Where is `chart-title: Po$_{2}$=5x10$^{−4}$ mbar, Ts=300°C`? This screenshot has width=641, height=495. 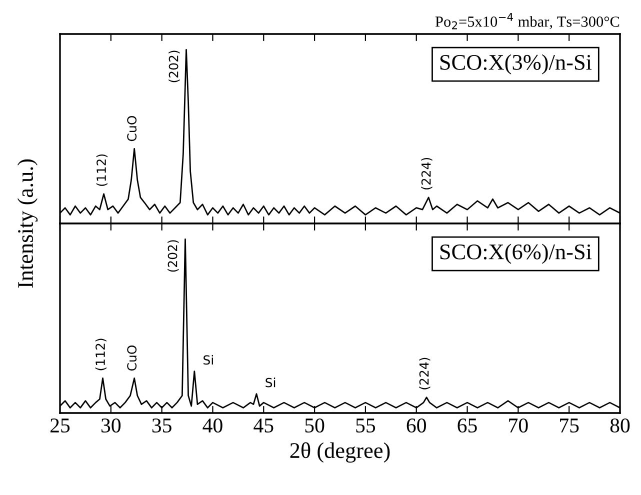 chart-title: Po$_{2}$=5x10$^{−4}$ mbar, Ts=300°C is located at coordinates (527, 21).